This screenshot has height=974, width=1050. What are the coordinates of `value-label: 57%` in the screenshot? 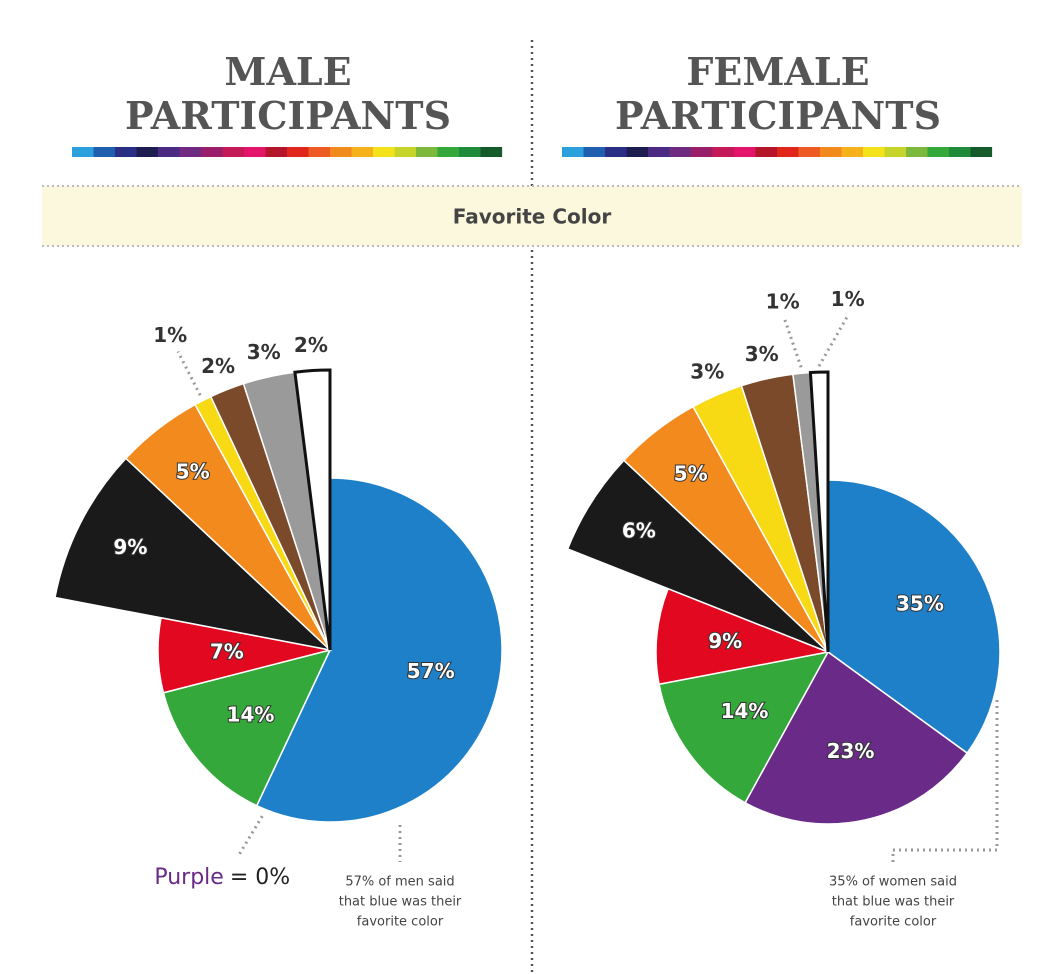 It's located at (431, 671).